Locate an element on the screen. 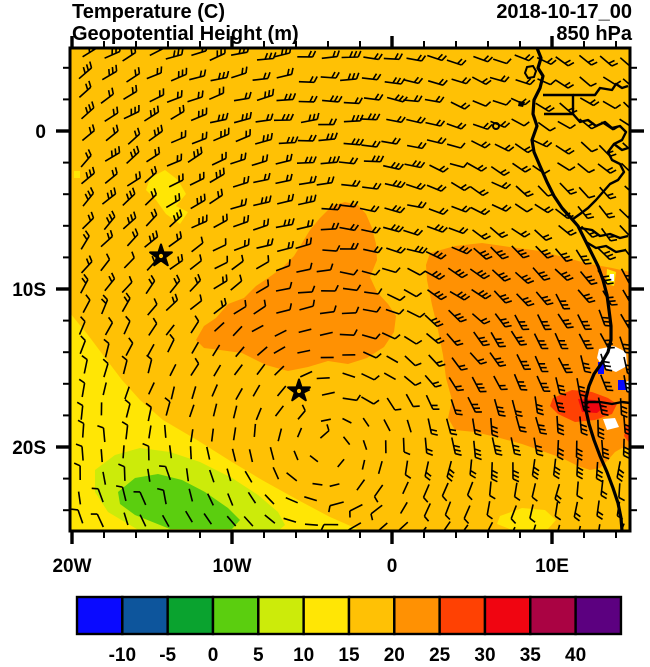 This screenshot has width=650, height=667. country-border is located at coordinates (559, 104).